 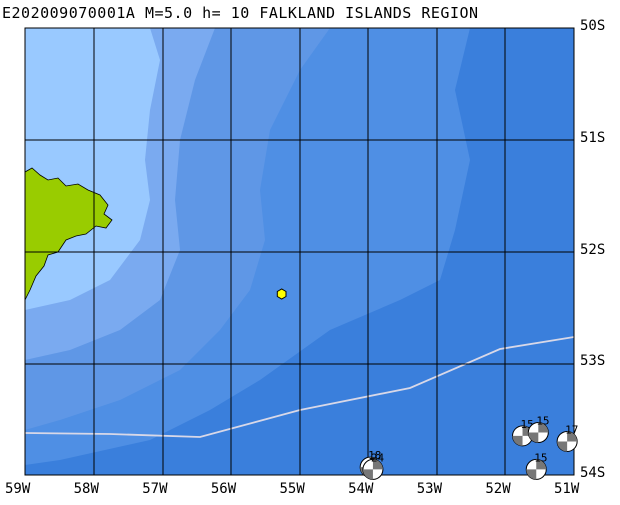 I want to click on epicenter-marker, so click(x=281, y=294).